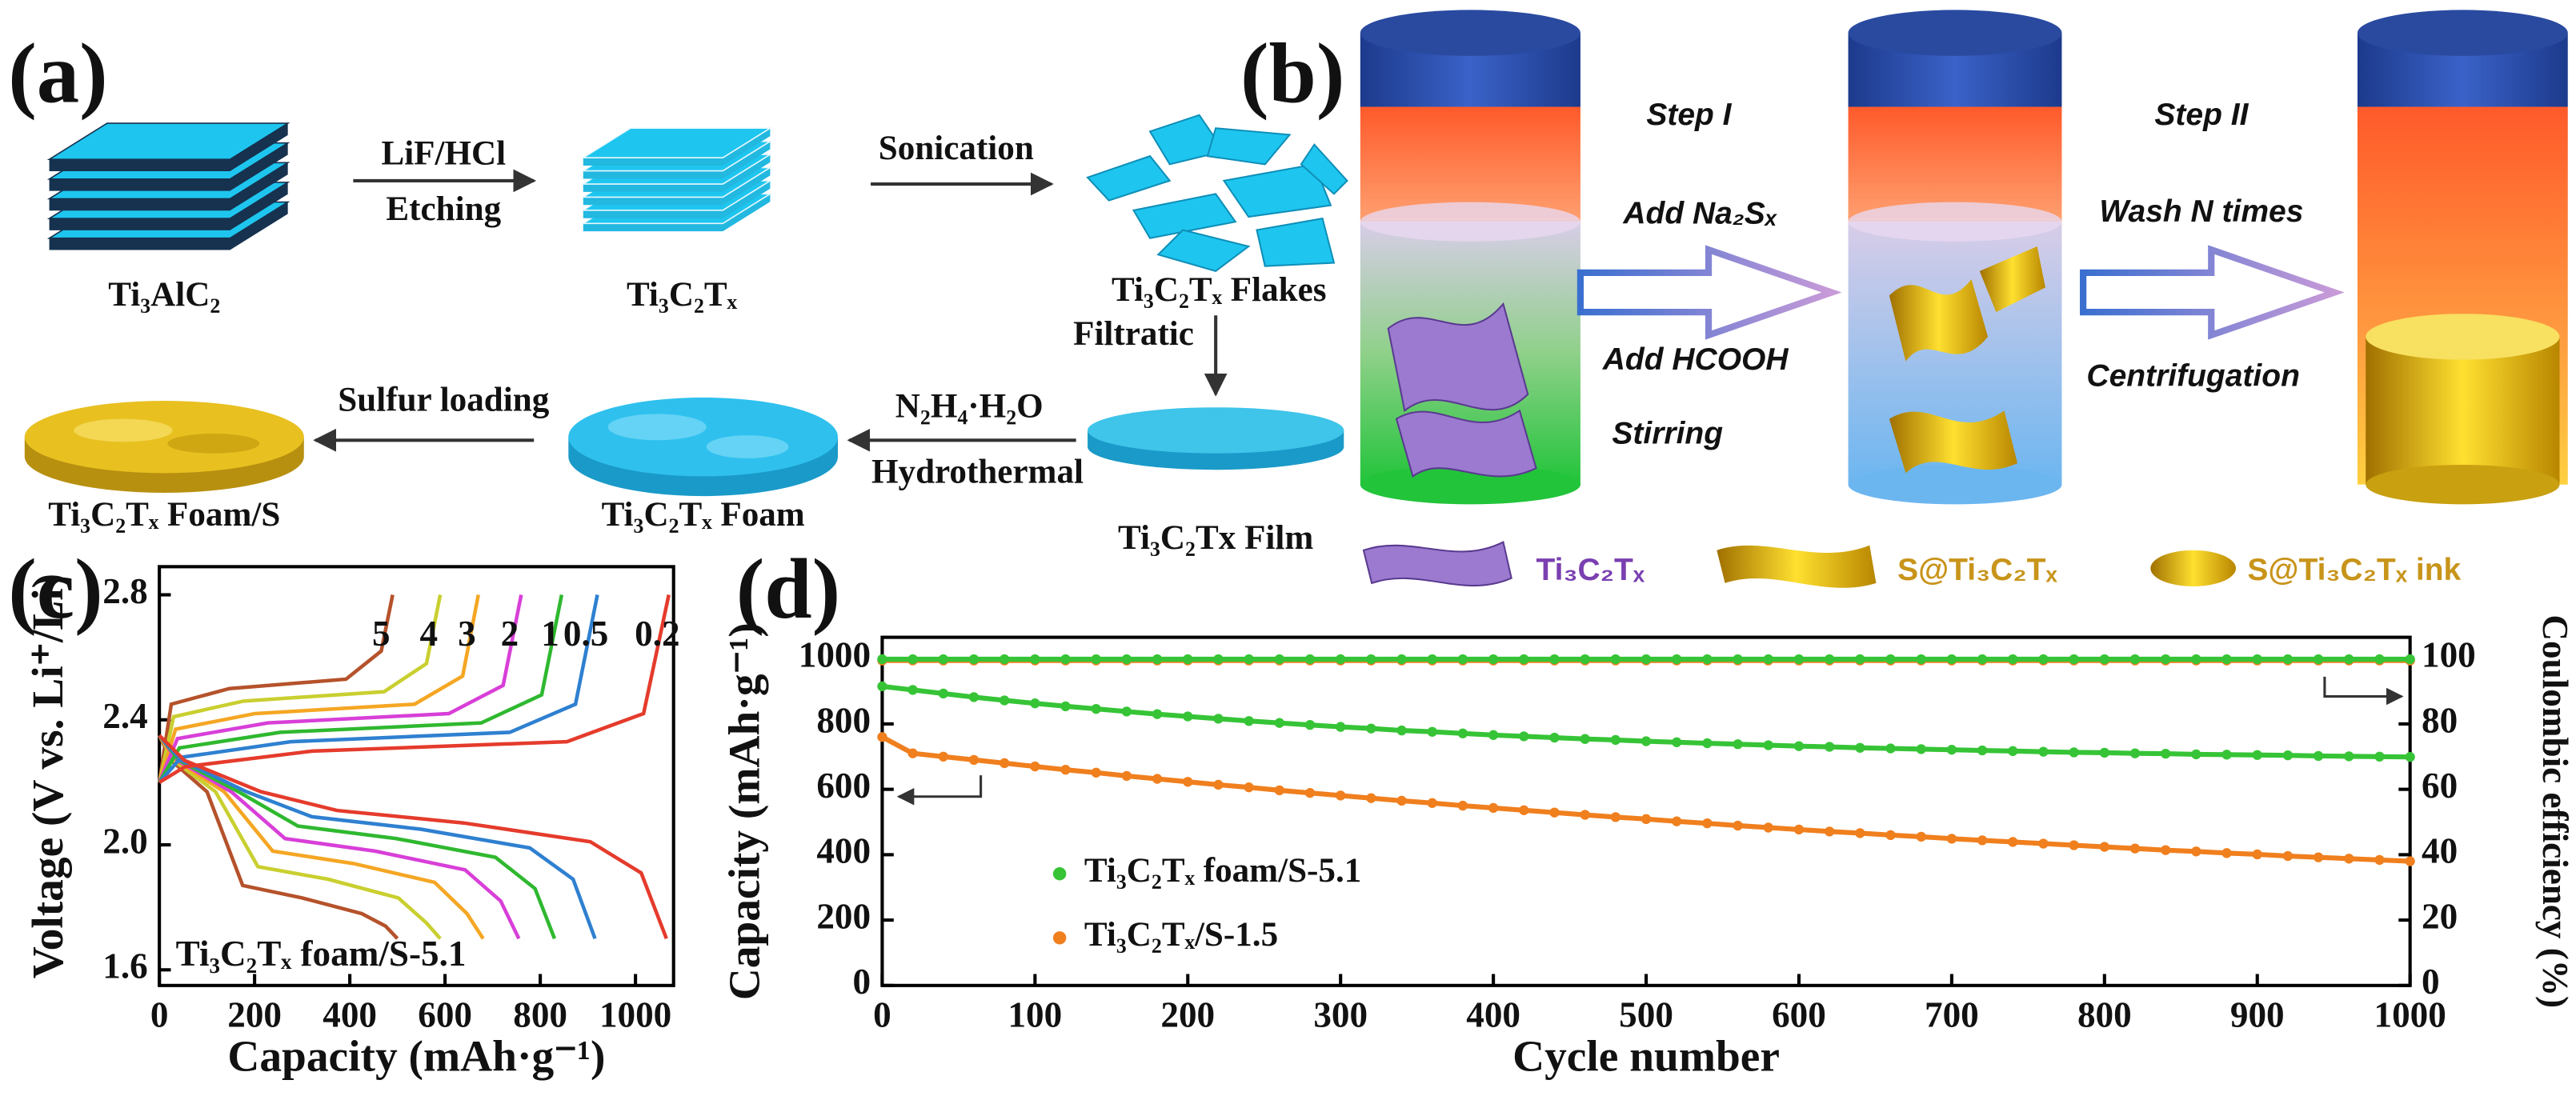 The height and width of the screenshot is (1112, 2576). What do you see at coordinates (300, 688) in the screenshot?
I see `curve` at bounding box center [300, 688].